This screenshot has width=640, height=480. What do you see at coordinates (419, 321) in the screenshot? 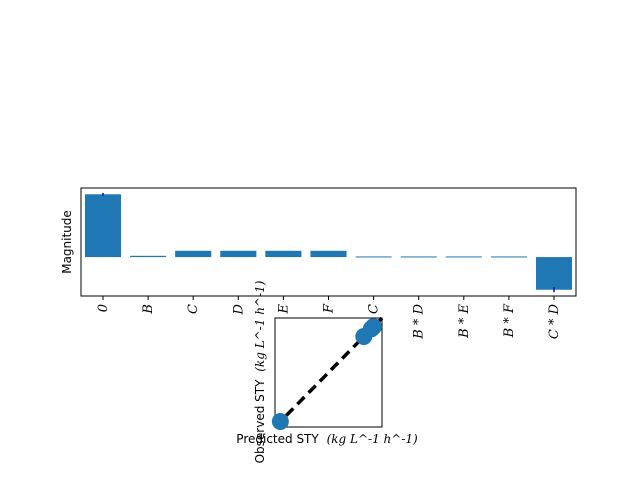
I see `x-tick-label: B * D` at bounding box center [419, 321].